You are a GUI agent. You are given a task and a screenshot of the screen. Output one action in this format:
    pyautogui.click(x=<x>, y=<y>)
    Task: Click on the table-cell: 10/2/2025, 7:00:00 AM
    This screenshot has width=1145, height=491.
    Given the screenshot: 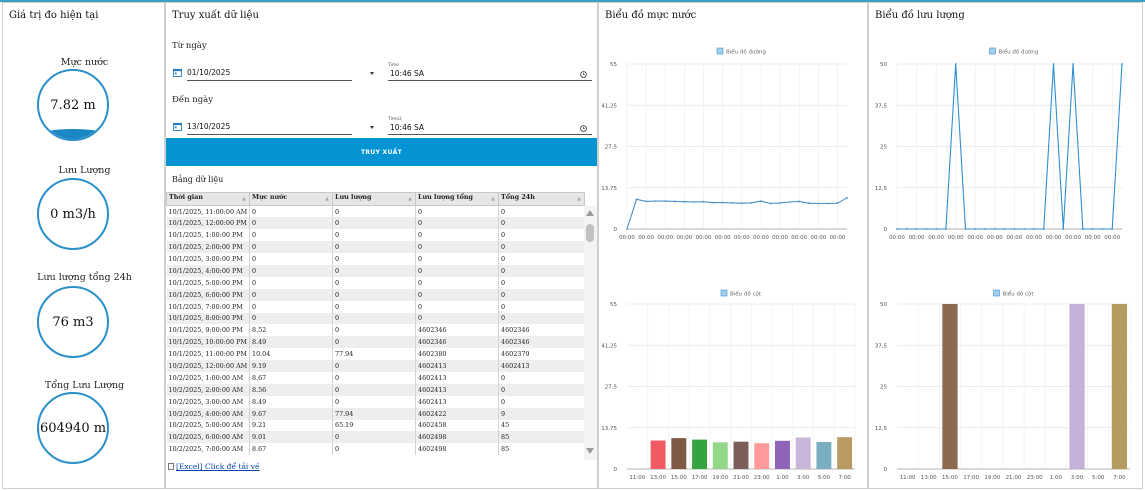 What is the action you would take?
    pyautogui.click(x=208, y=449)
    